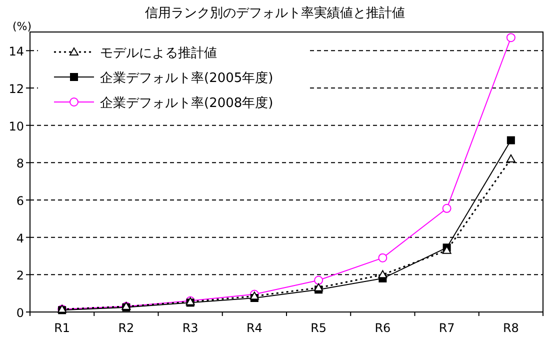  What do you see at coordinates (20, 275) in the screenshot?
I see `y-tick-label: 2` at bounding box center [20, 275].